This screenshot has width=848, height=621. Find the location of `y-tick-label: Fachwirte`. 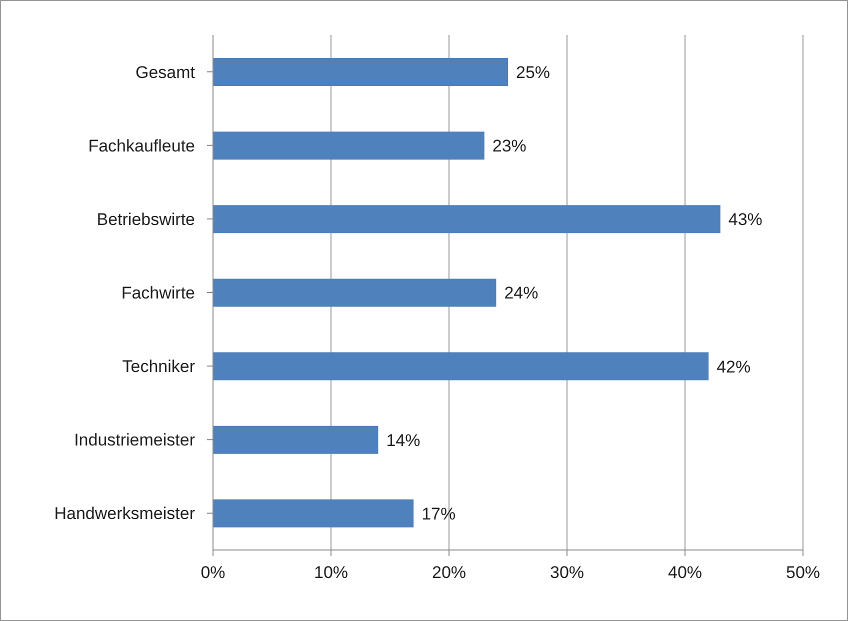

y-tick-label: Fachwirte is located at coordinates (158, 293).